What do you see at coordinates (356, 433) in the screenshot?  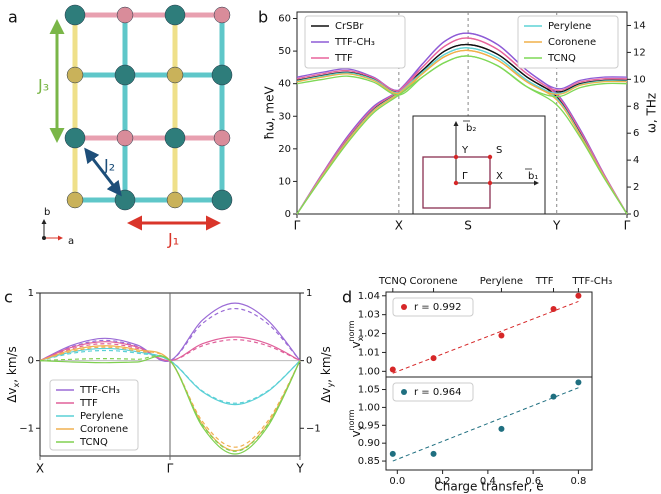 I see `axis-label-part: v` at bounding box center [356, 433].